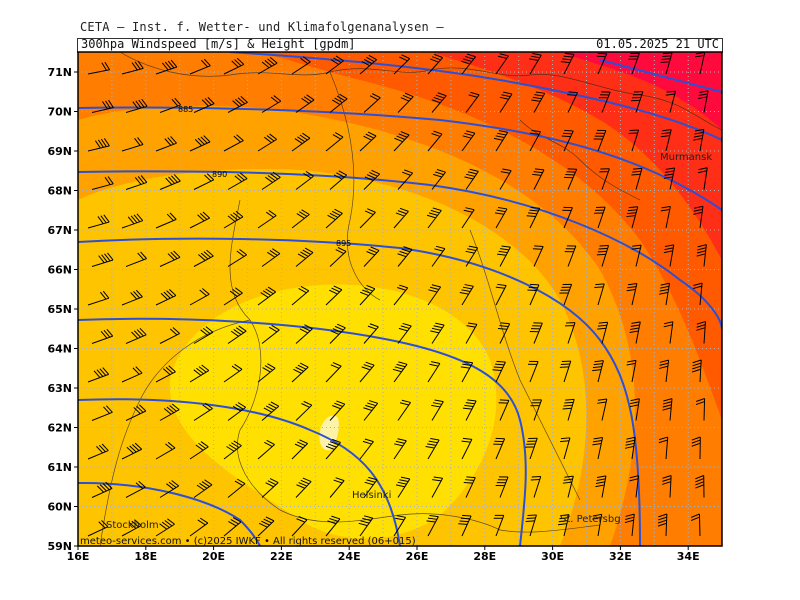 Image resolution: width=800 pixels, height=600 pixels. What do you see at coordinates (59, 112) in the screenshot?
I see `lat-tick-label: 70N` at bounding box center [59, 112].